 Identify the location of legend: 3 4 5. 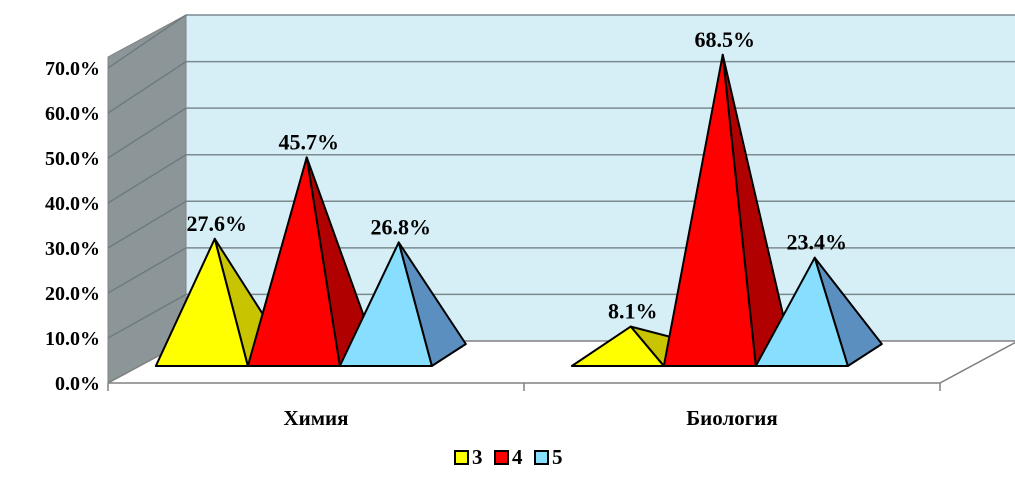
(508, 457).